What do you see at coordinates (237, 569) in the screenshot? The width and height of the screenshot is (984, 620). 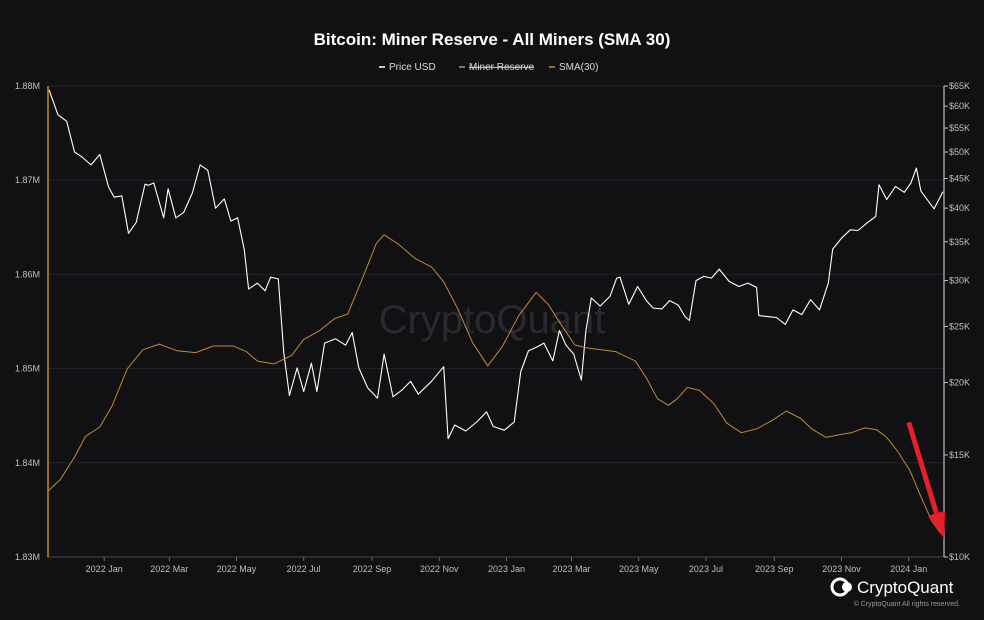 I see `x-tick-label: 2022 May` at bounding box center [237, 569].